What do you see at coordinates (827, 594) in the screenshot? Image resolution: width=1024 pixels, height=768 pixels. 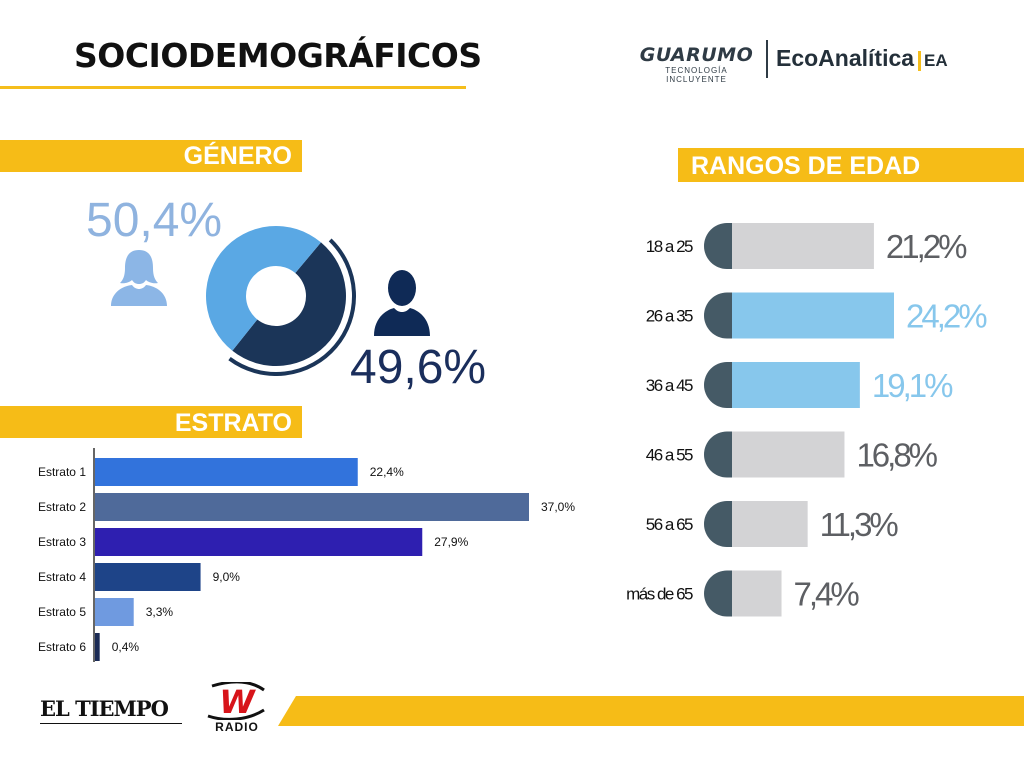 I see `age-value-label: 7,4%` at bounding box center [827, 594].